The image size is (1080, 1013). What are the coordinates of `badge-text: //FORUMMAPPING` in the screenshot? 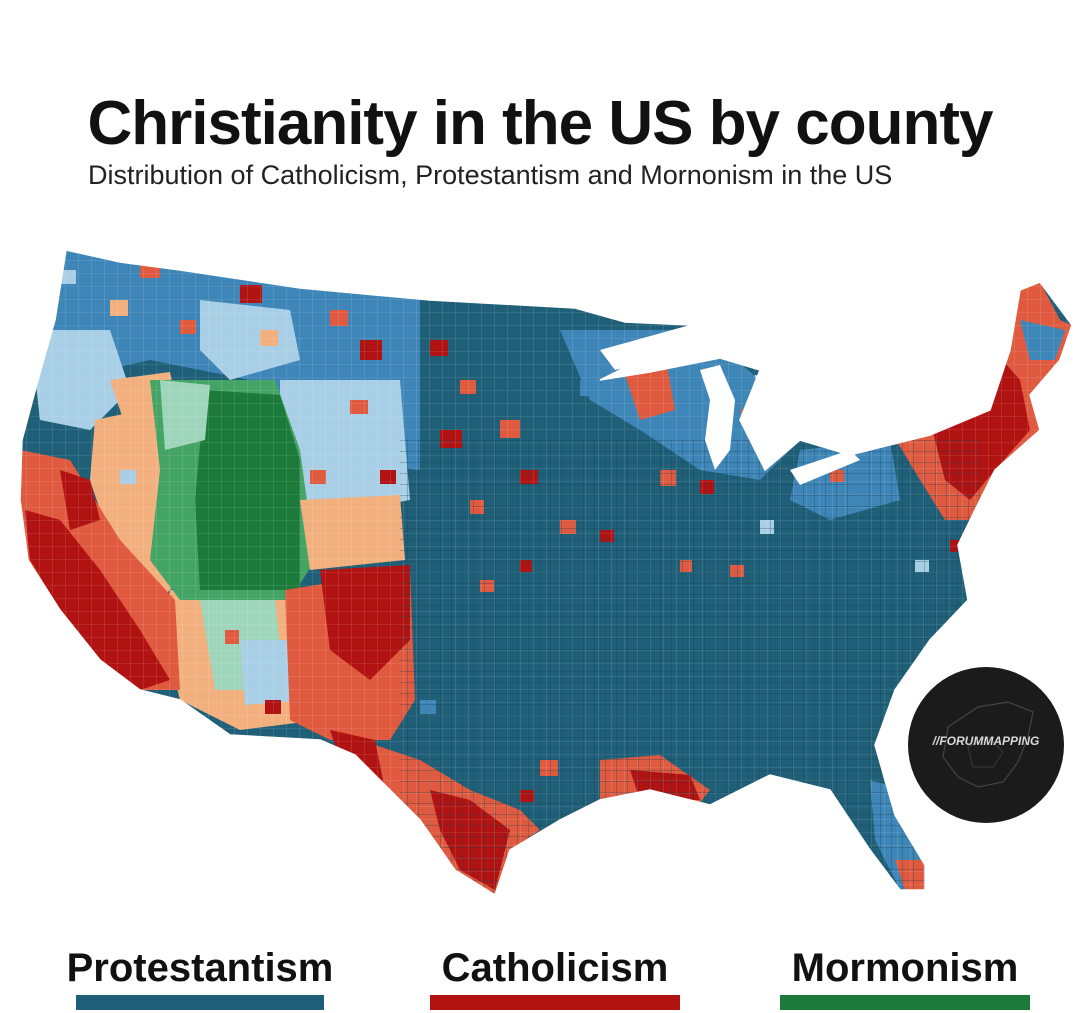 It's located at (986, 741).